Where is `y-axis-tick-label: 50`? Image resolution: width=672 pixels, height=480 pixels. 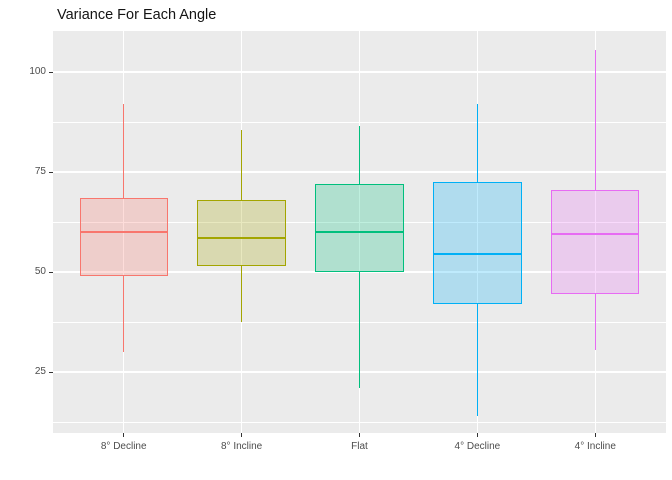
y-axis-tick-label: 50 is located at coordinates (40, 271).